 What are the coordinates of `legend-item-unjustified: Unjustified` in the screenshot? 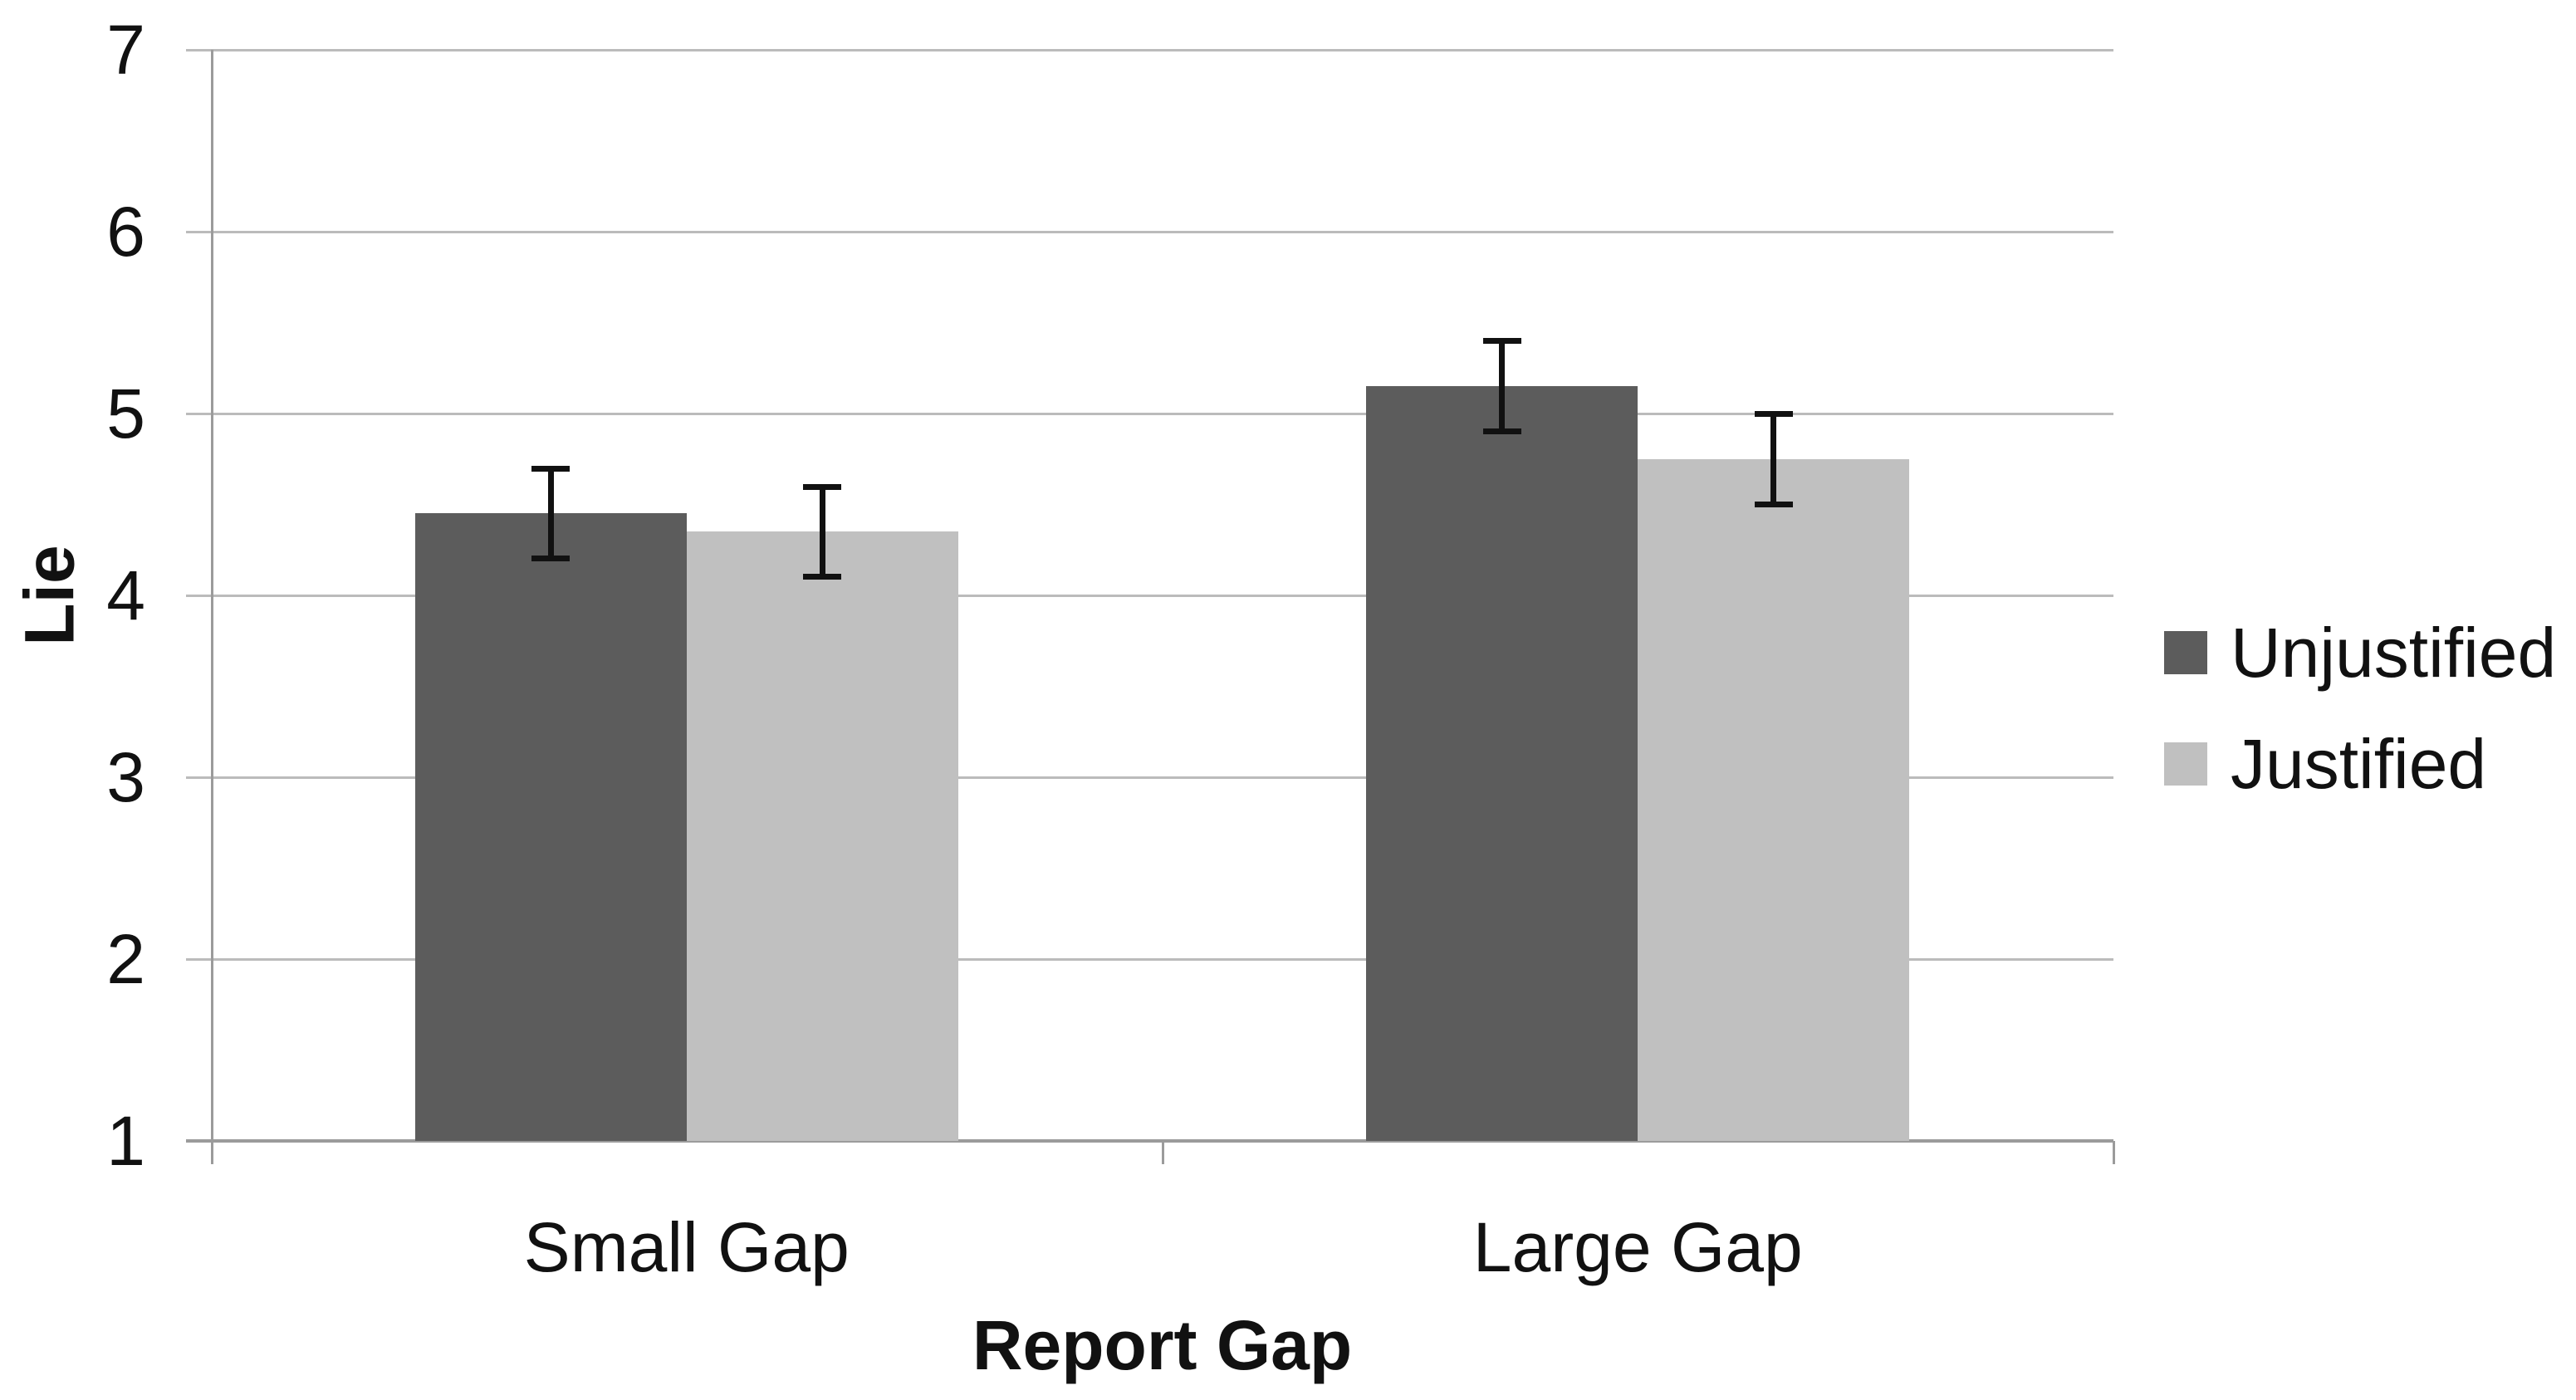 It's located at (2360, 653).